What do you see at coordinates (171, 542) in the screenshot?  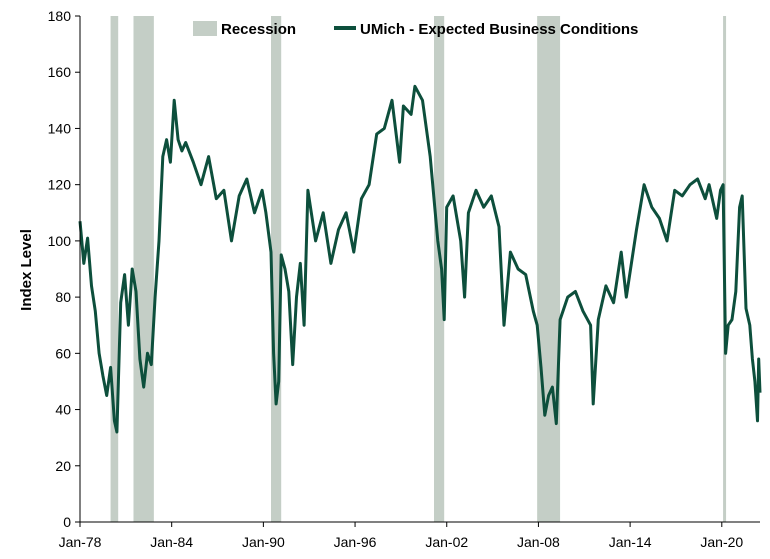 I see `x-tick-label: Jan-84` at bounding box center [171, 542].